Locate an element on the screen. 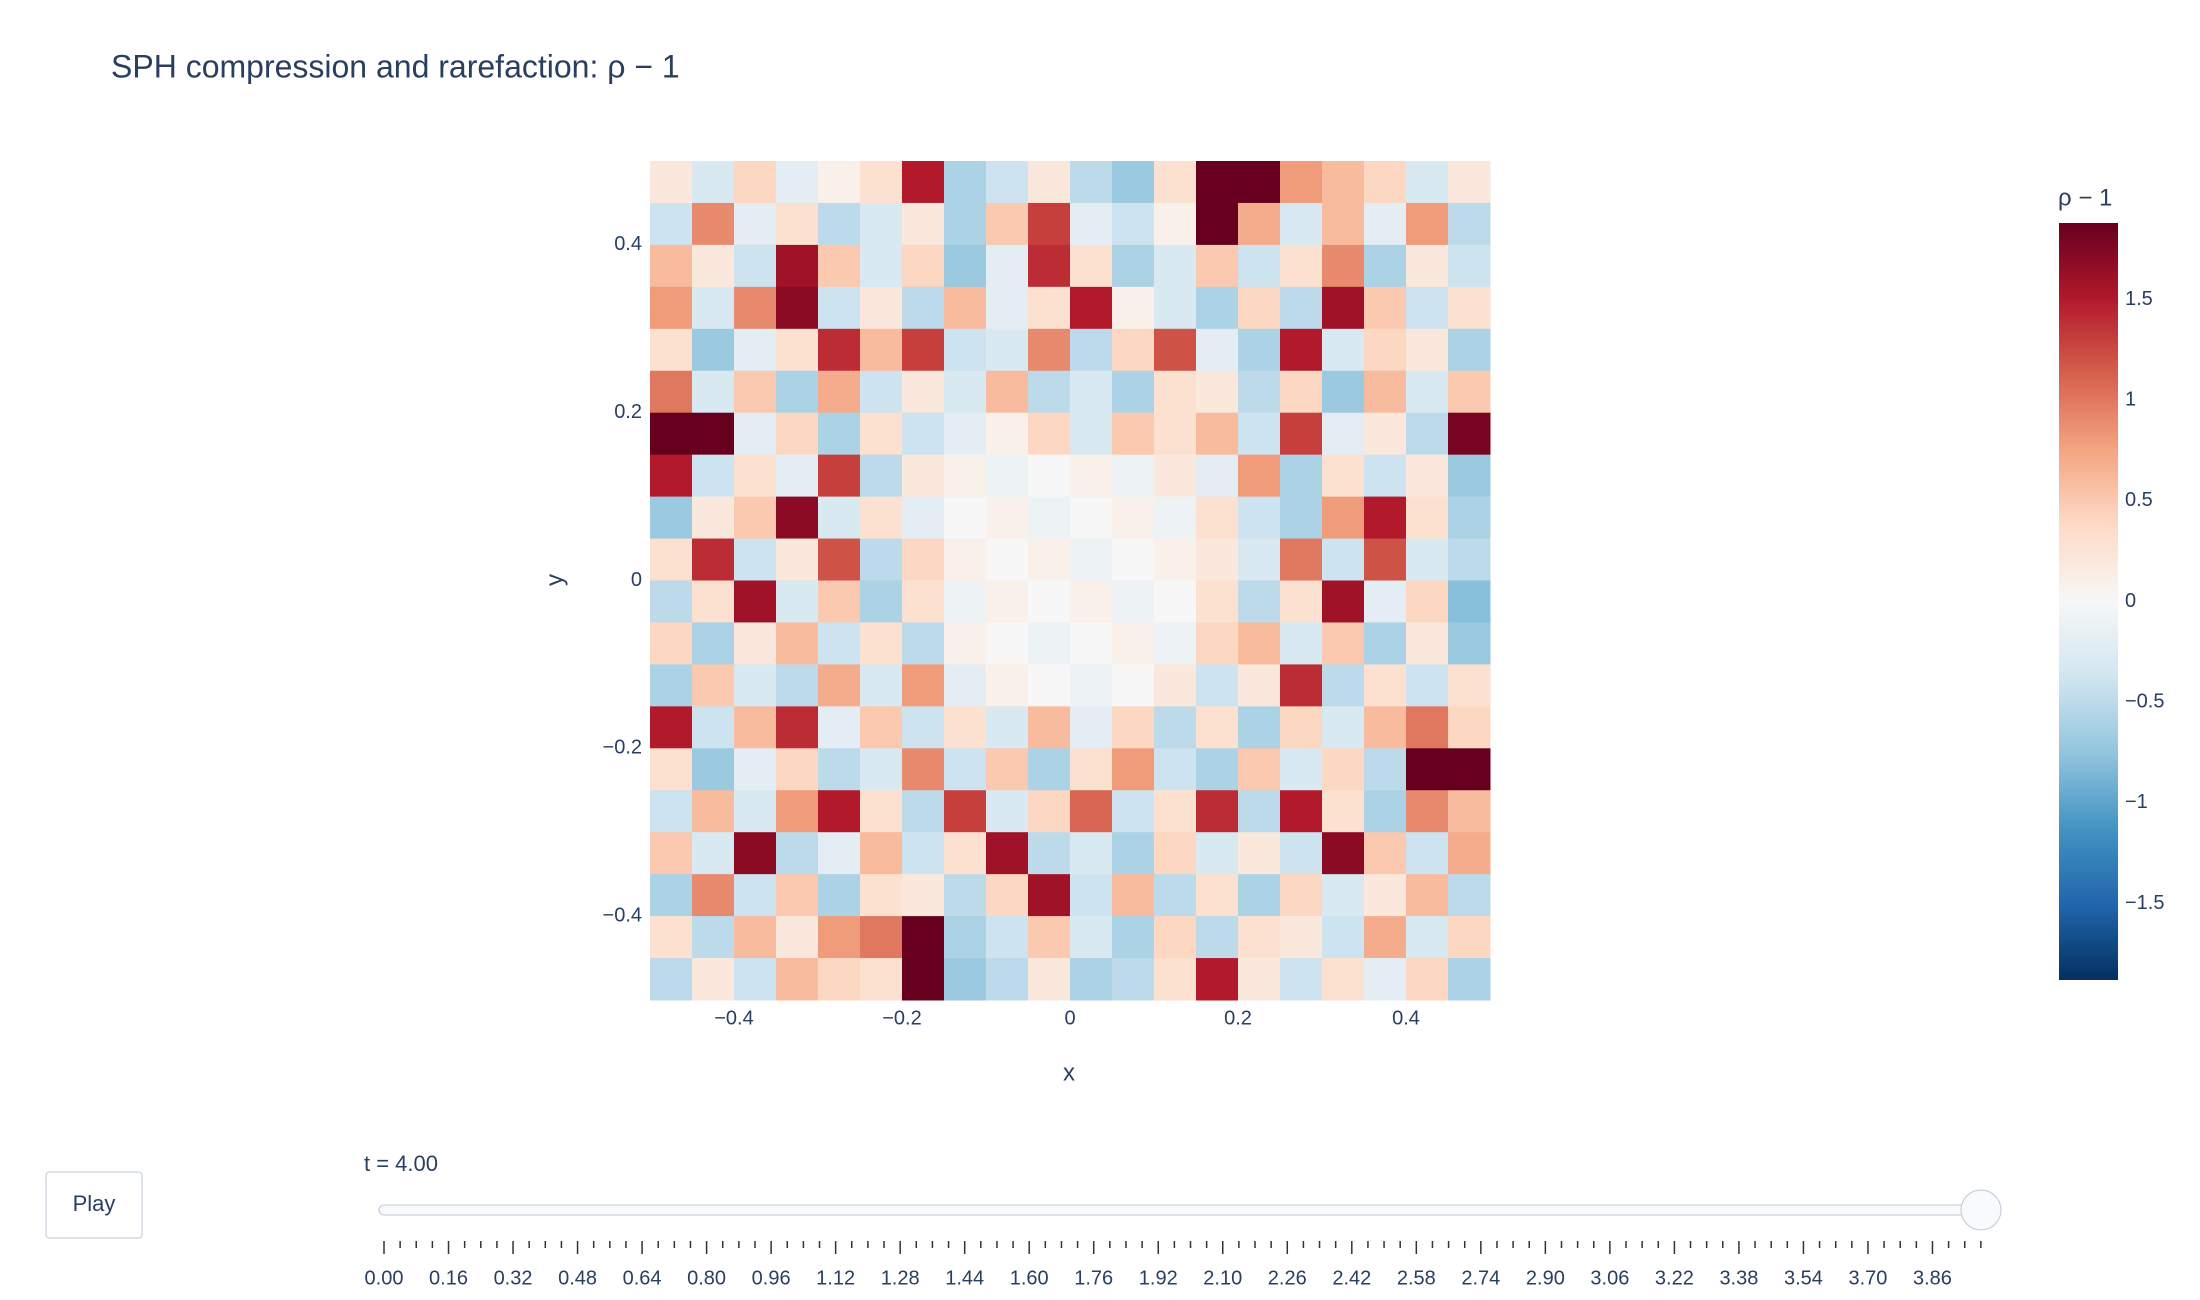 The width and height of the screenshot is (2200, 1300). button-box is located at coordinates (94, 1205).